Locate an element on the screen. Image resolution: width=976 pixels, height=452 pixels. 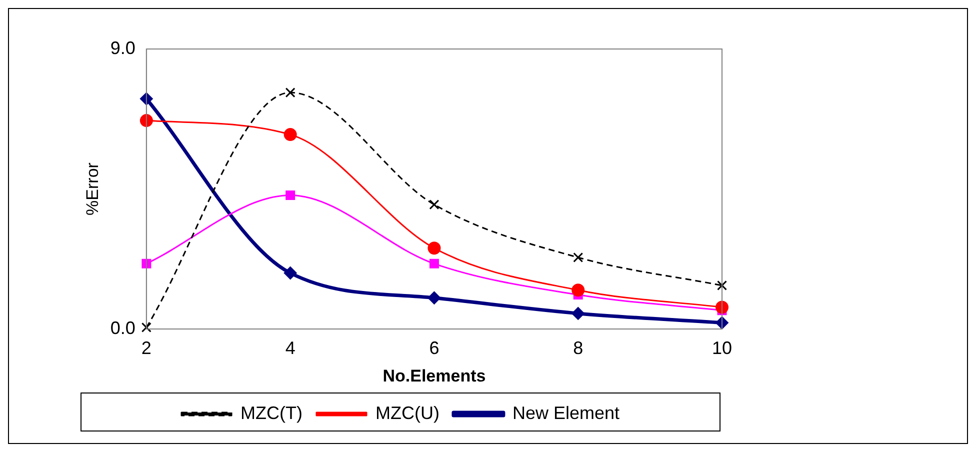
x-axis-title: No.Elements is located at coordinates (434, 376).